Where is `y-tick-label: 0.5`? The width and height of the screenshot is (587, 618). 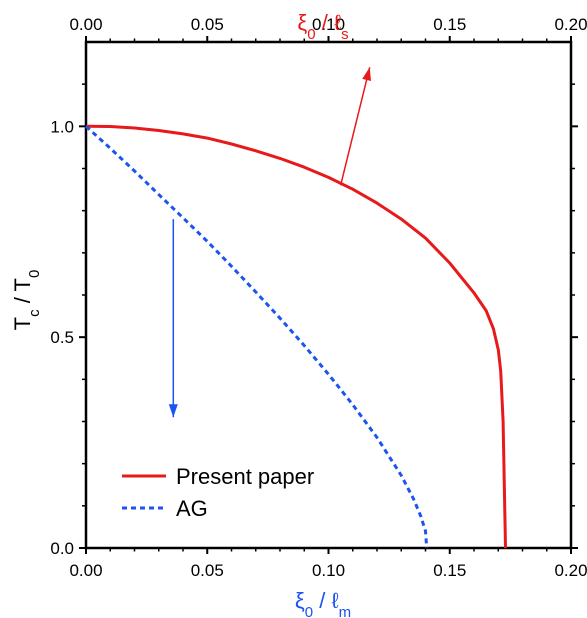 y-tick-label: 0.5 is located at coordinates (62, 337).